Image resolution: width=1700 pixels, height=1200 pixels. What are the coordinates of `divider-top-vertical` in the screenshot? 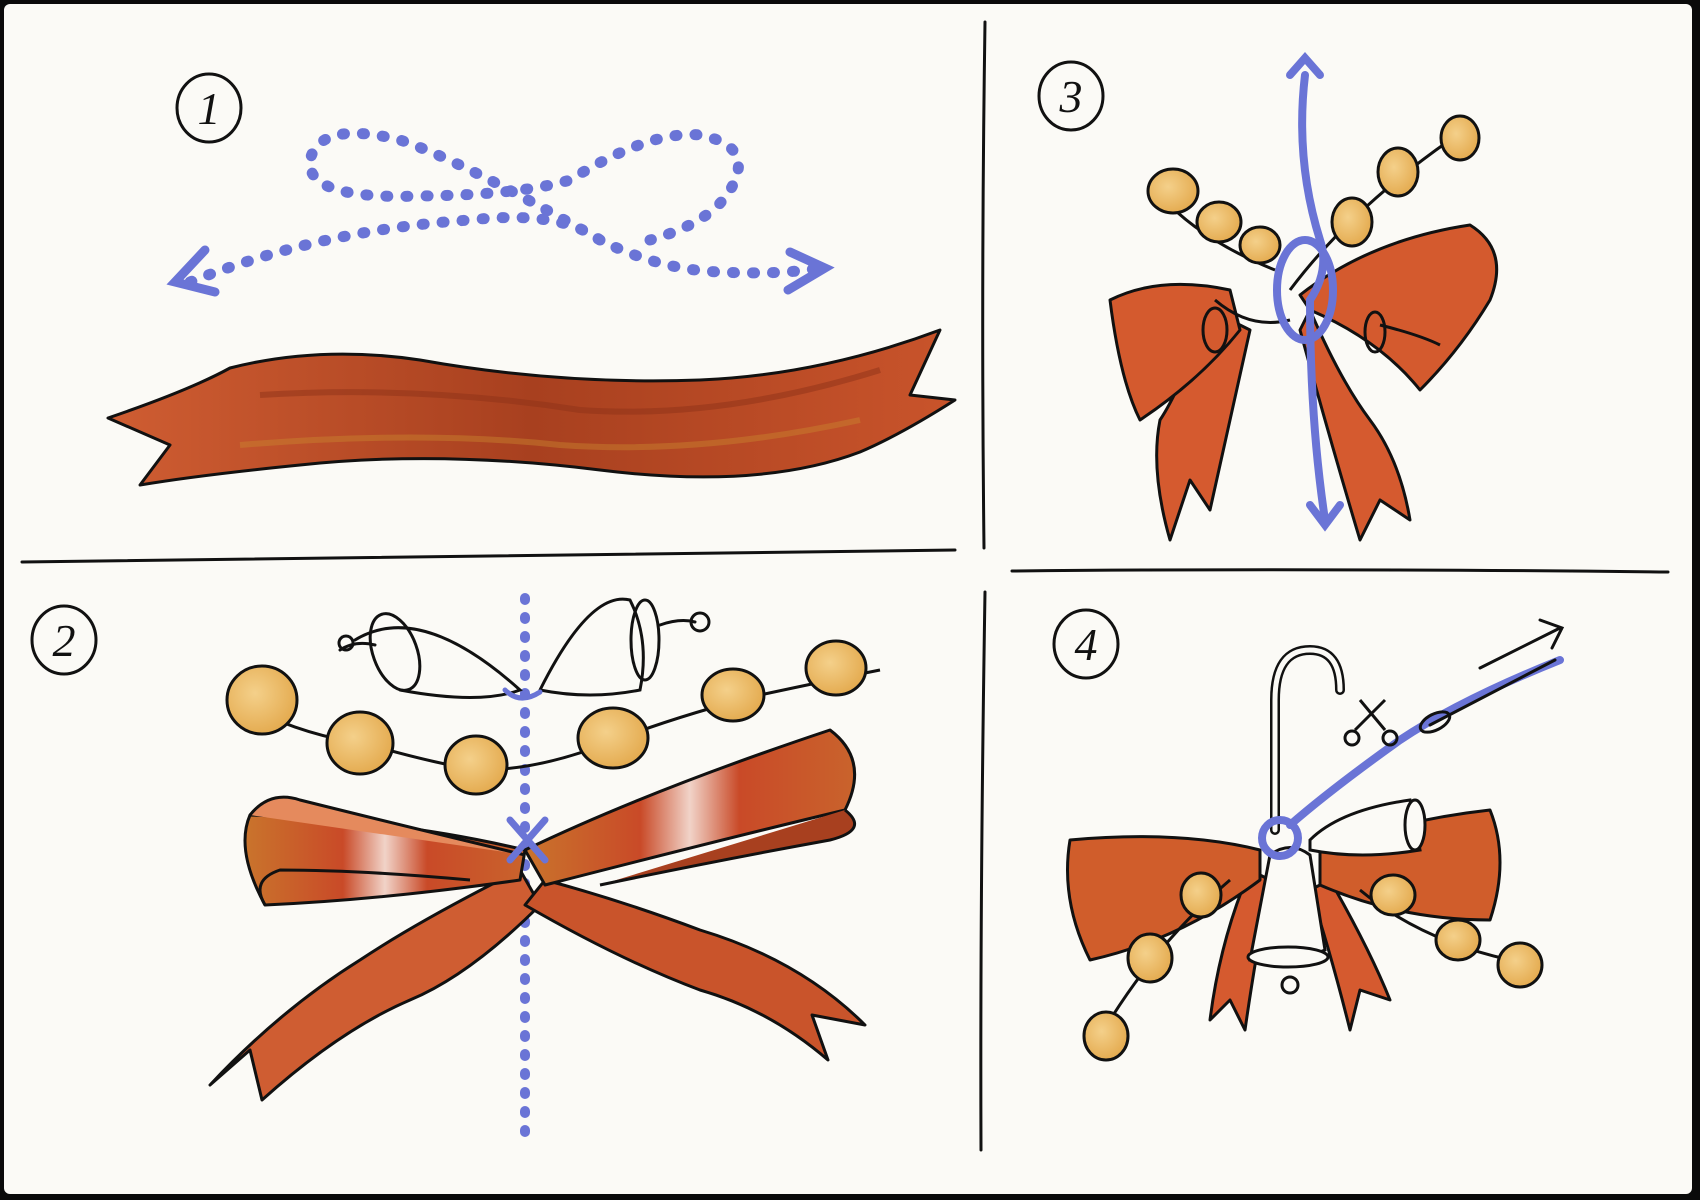 It's located at (984, 285).